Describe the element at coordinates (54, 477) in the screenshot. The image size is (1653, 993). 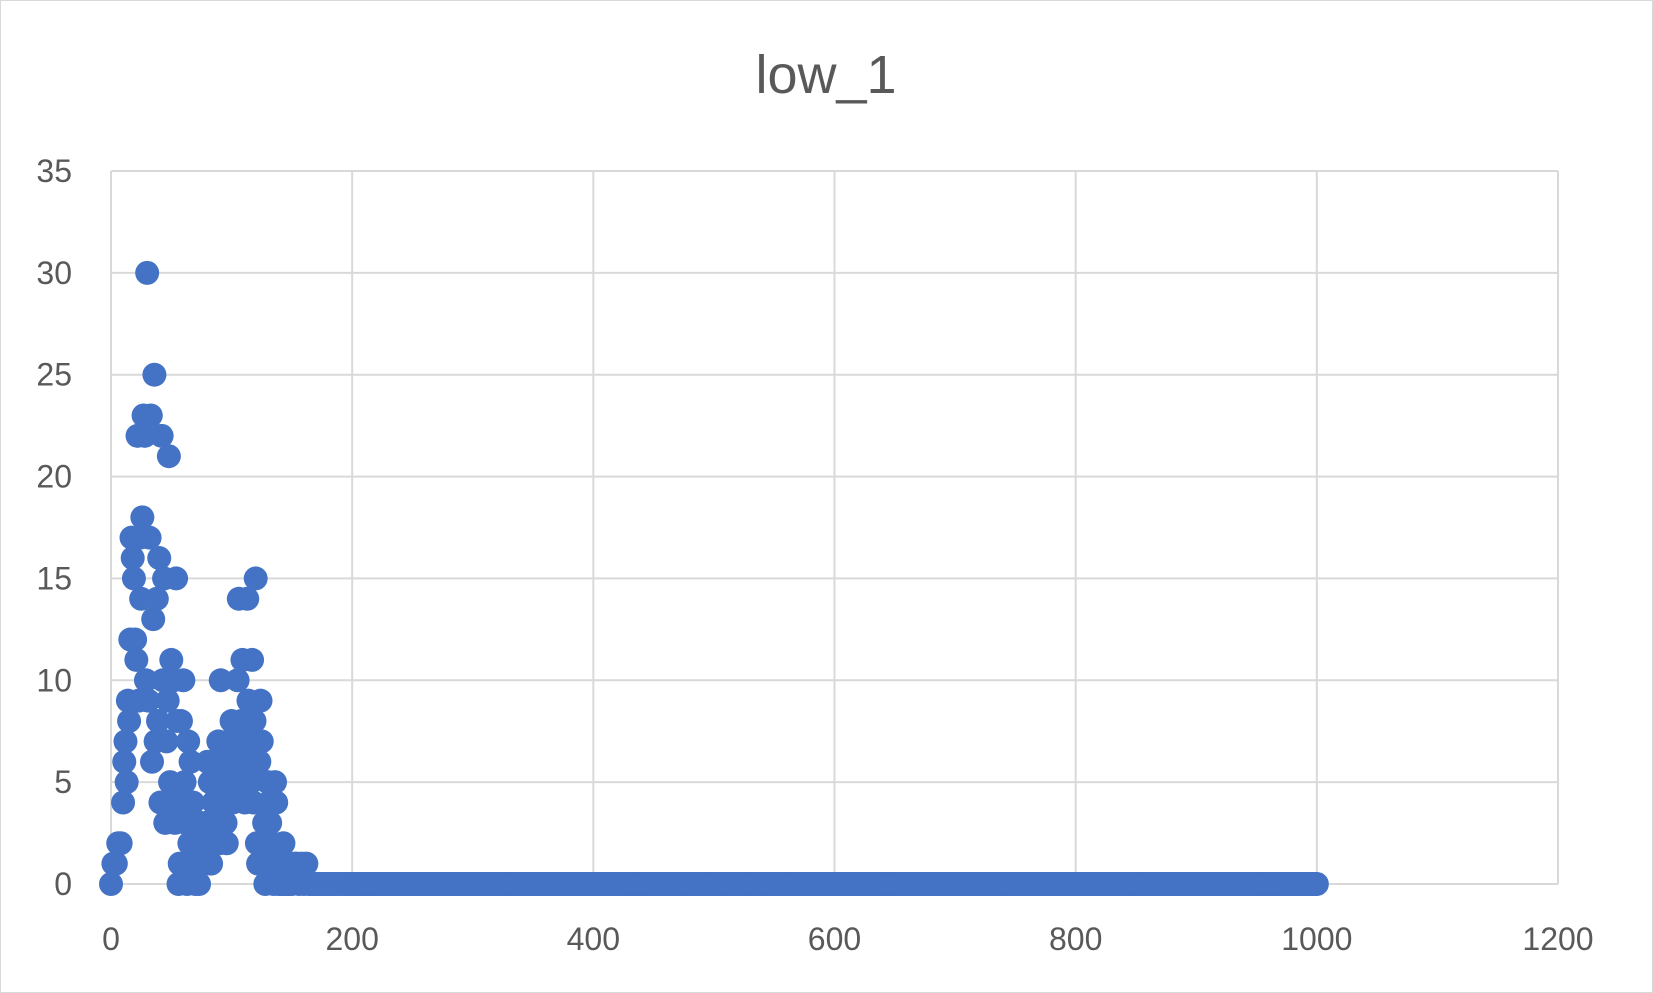
I see `y-tick-label: 20` at that location.